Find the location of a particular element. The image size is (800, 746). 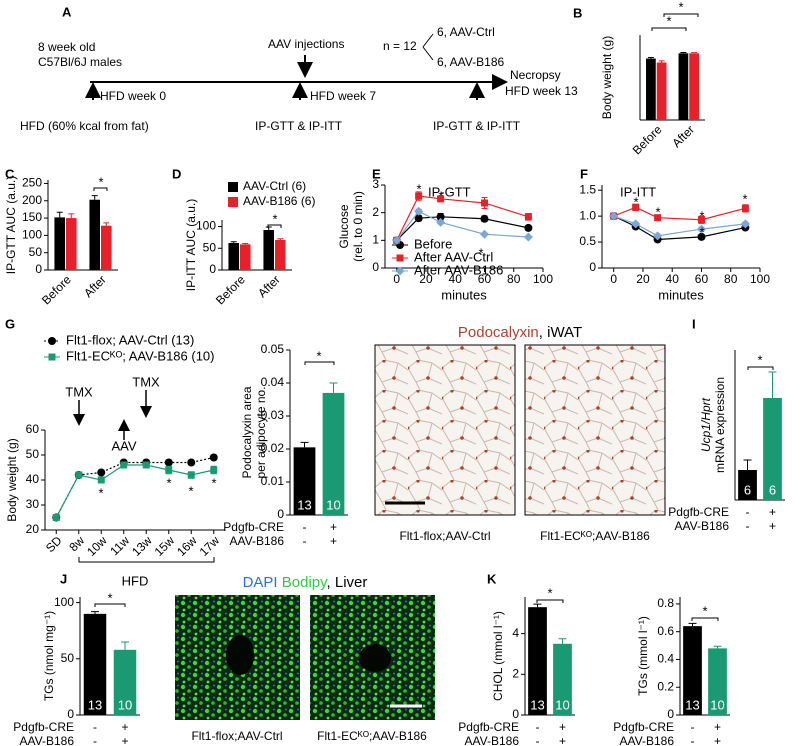

diagram-label: HFD (60% kcal from fat) is located at coordinates (84, 126).